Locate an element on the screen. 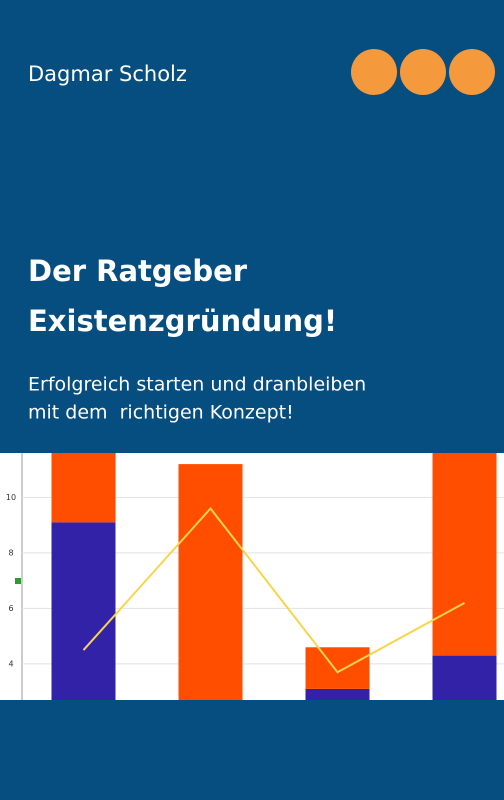 The image size is (504, 800). y-tick-label: 10 is located at coordinates (11, 497).